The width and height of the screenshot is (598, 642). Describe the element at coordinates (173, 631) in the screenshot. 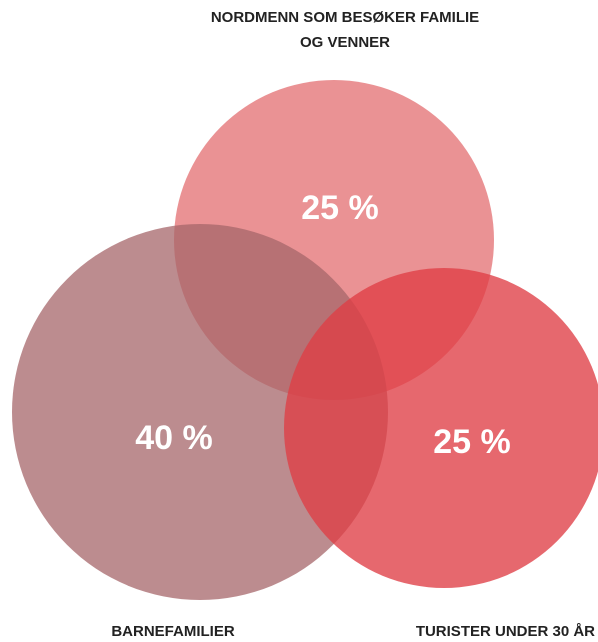

I see `set-label: BARNEFAMILIER` at that location.